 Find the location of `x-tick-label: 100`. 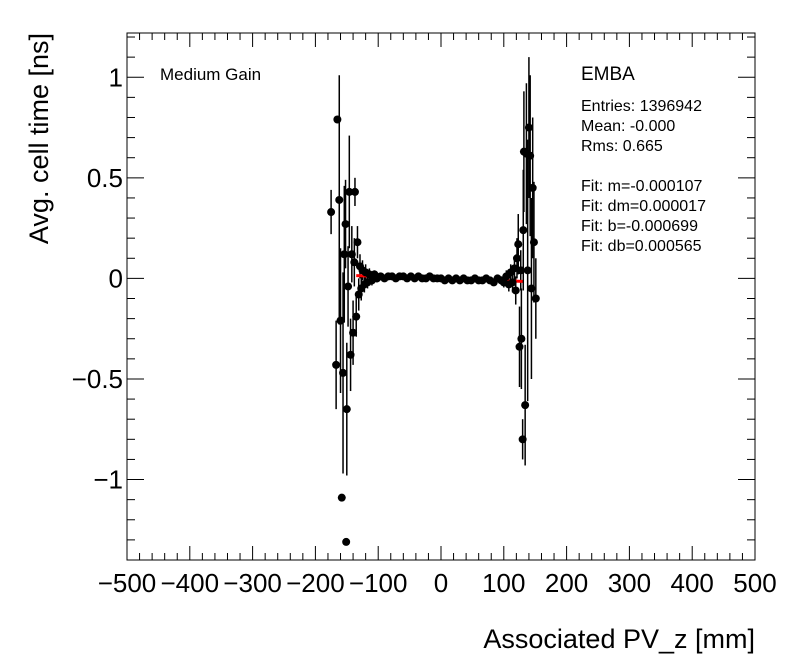

x-tick-label: 100 is located at coordinates (503, 583).